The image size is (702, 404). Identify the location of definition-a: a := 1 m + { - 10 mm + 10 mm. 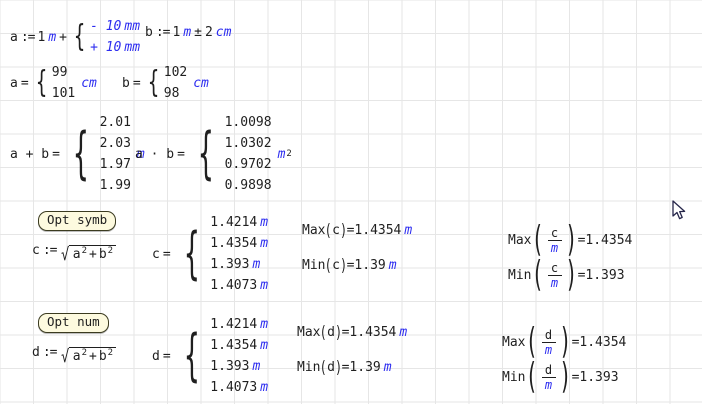
(75, 37).